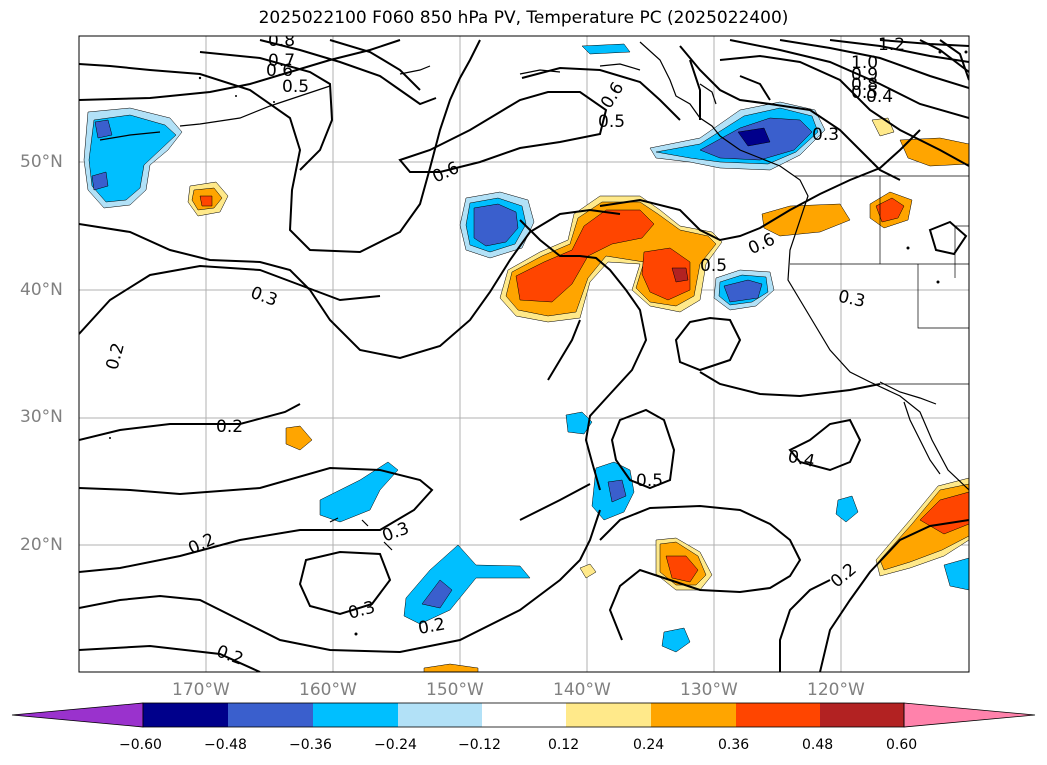 Image resolution: width=1047 pixels, height=765 pixels. Describe the element at coordinates (455, 690) in the screenshot. I see `lon-tick-label: 150°W` at that location.